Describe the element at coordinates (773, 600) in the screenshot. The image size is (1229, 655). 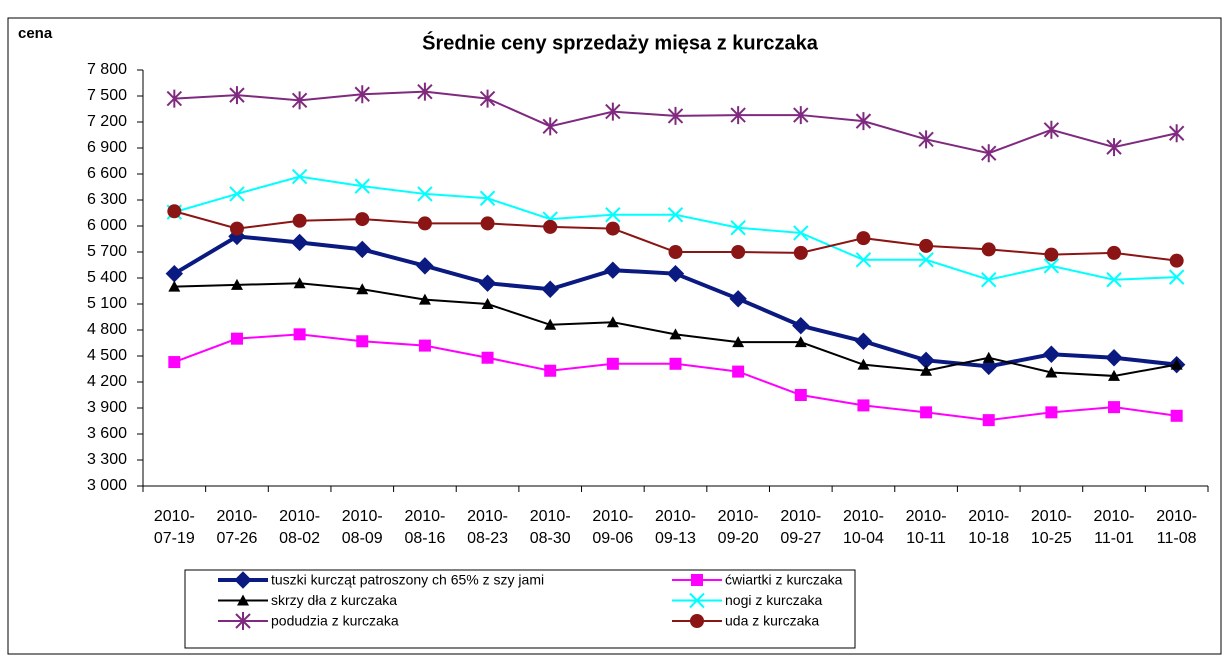
I see `legend-label: nogi z kurczaka` at that location.